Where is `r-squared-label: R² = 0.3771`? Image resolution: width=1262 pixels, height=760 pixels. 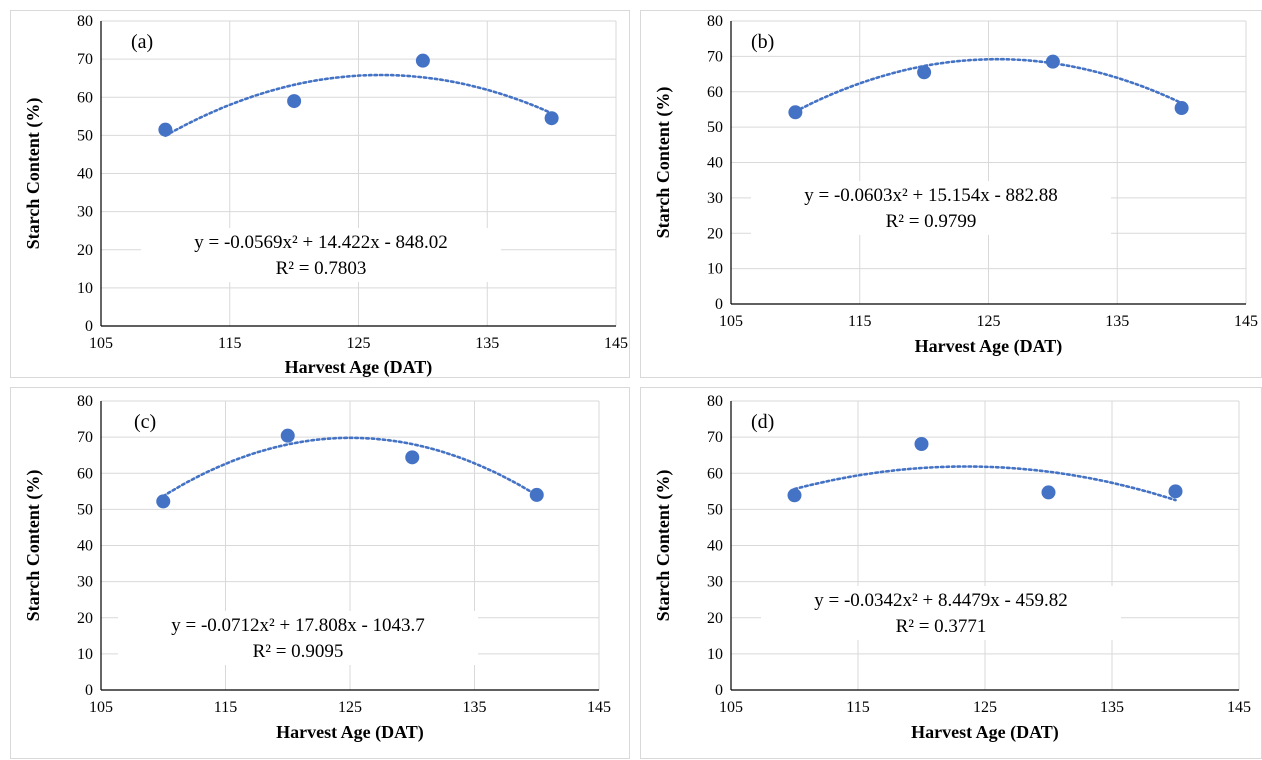
r-squared-label: R² = 0.3771 is located at coordinates (941, 626).